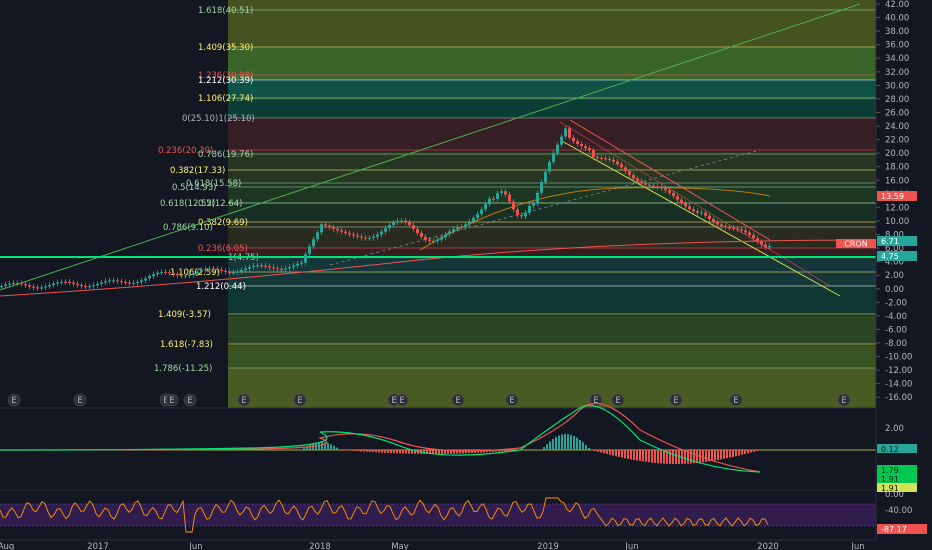 Image resolution: width=932 pixels, height=550 pixels. I want to click on williams-r-line, so click(384, 515).